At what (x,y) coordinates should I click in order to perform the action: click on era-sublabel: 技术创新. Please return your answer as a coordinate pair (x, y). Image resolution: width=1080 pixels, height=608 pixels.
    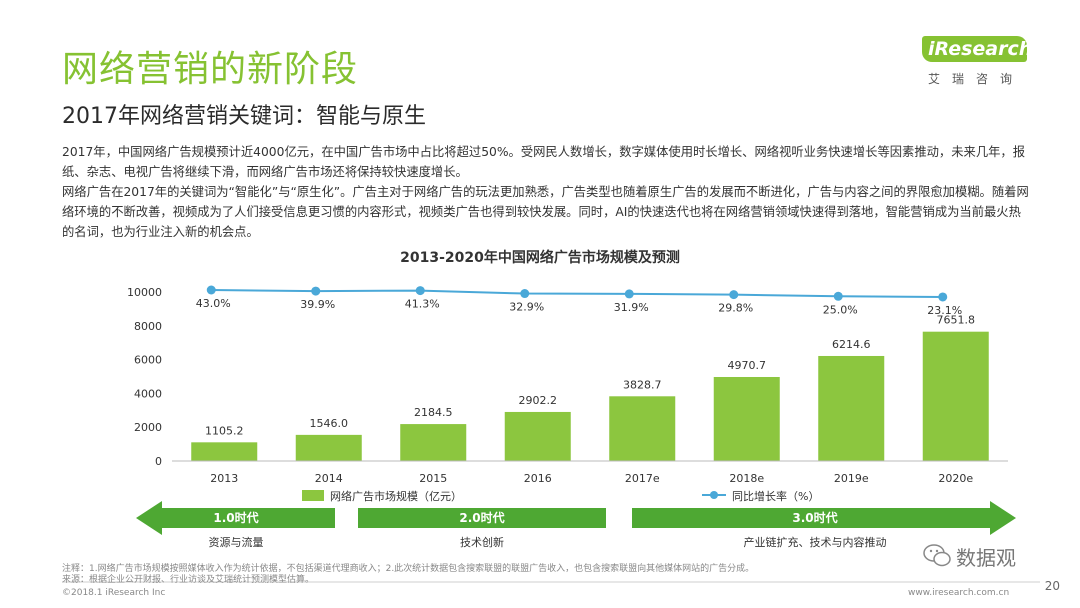
    Looking at the image, I should click on (482, 542).